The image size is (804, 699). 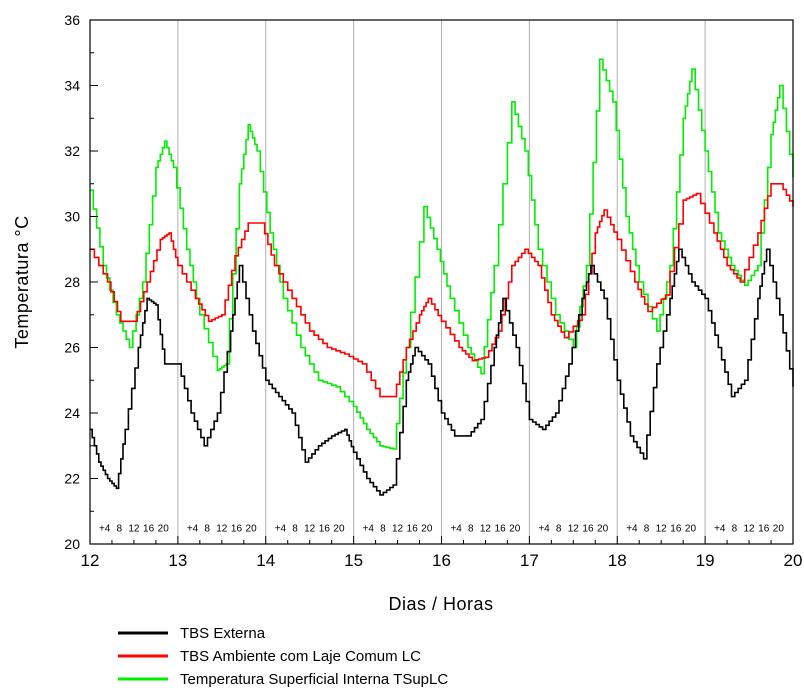 What do you see at coordinates (72, 86) in the screenshot?
I see `y-tick-label: 34` at bounding box center [72, 86].